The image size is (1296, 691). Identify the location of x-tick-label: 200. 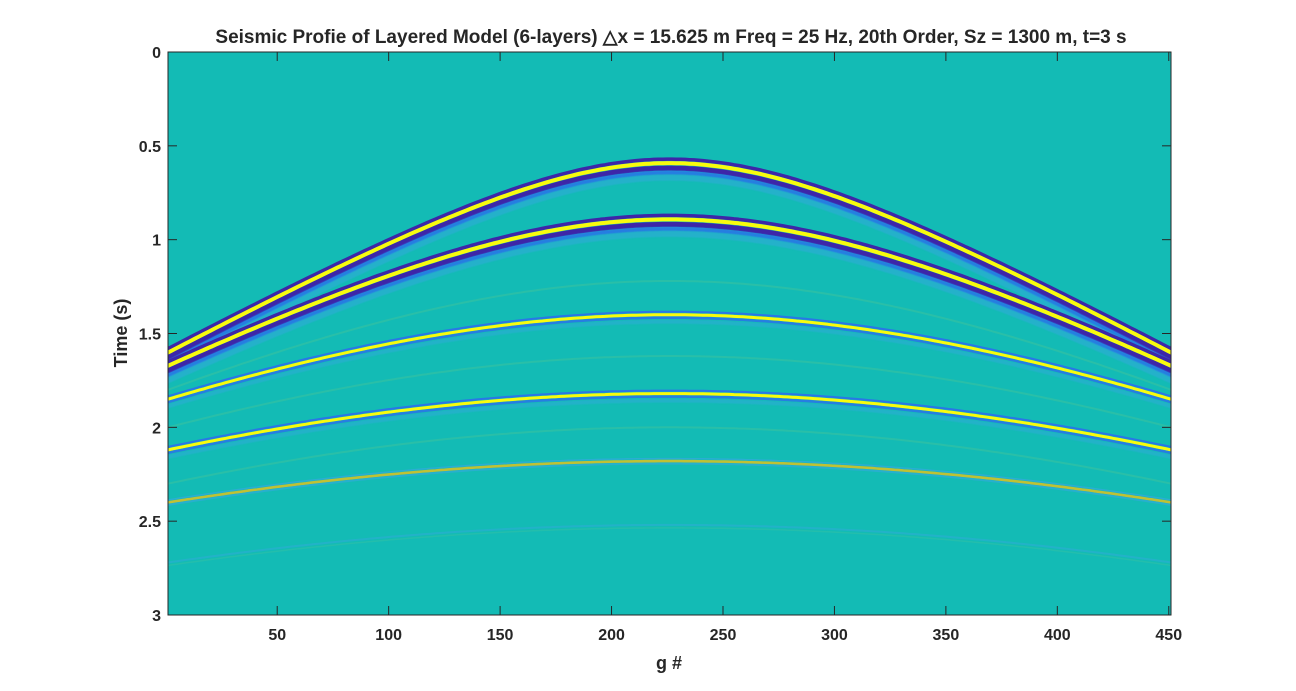
(611, 635).